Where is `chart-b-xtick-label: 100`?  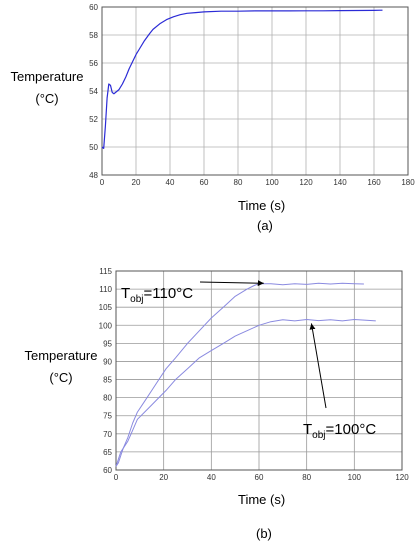 chart-b-xtick-label: 100 is located at coordinates (355, 477).